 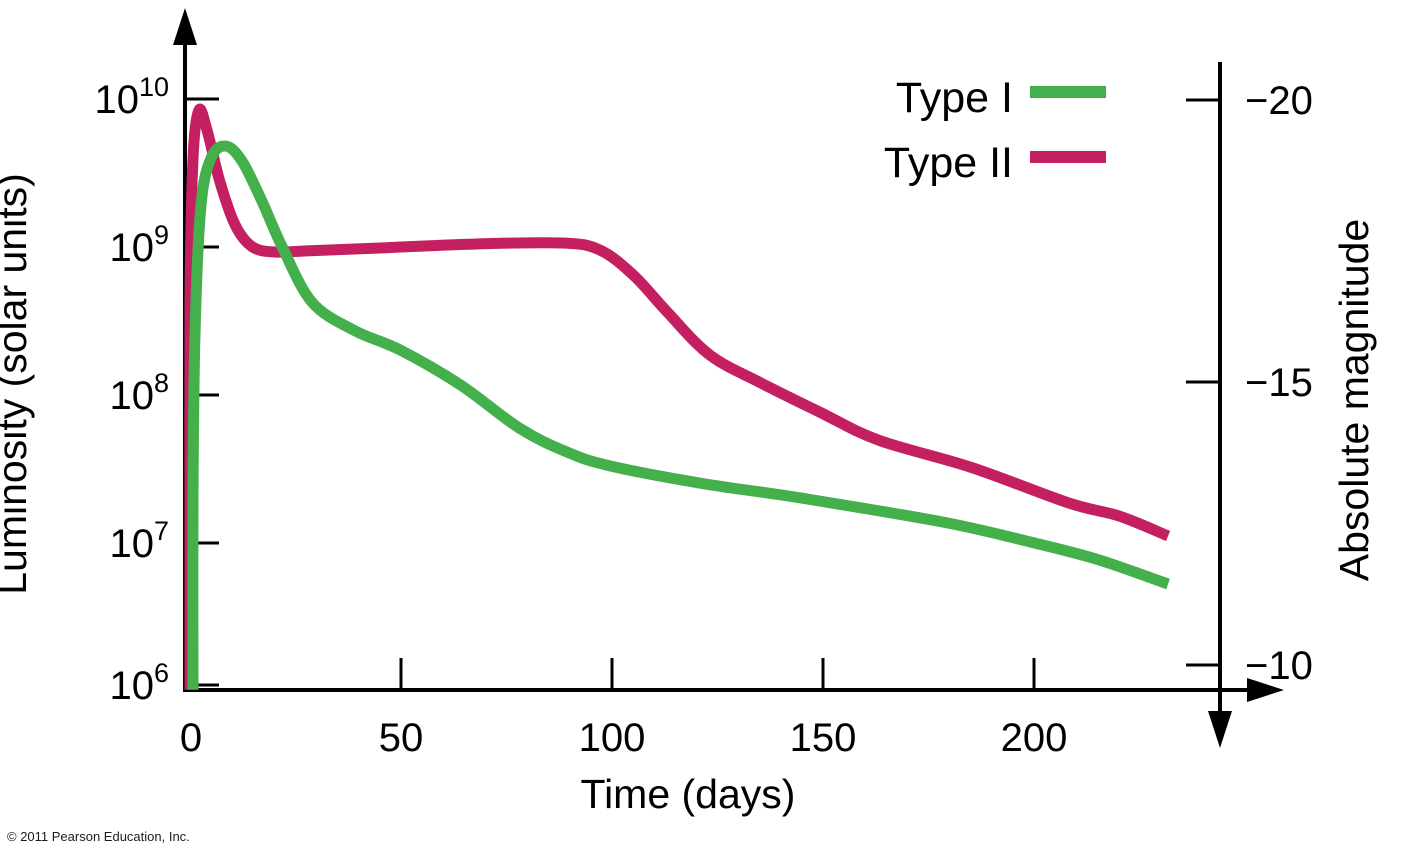 I want to click on legend-swatch-type-i, so click(x=1068, y=92).